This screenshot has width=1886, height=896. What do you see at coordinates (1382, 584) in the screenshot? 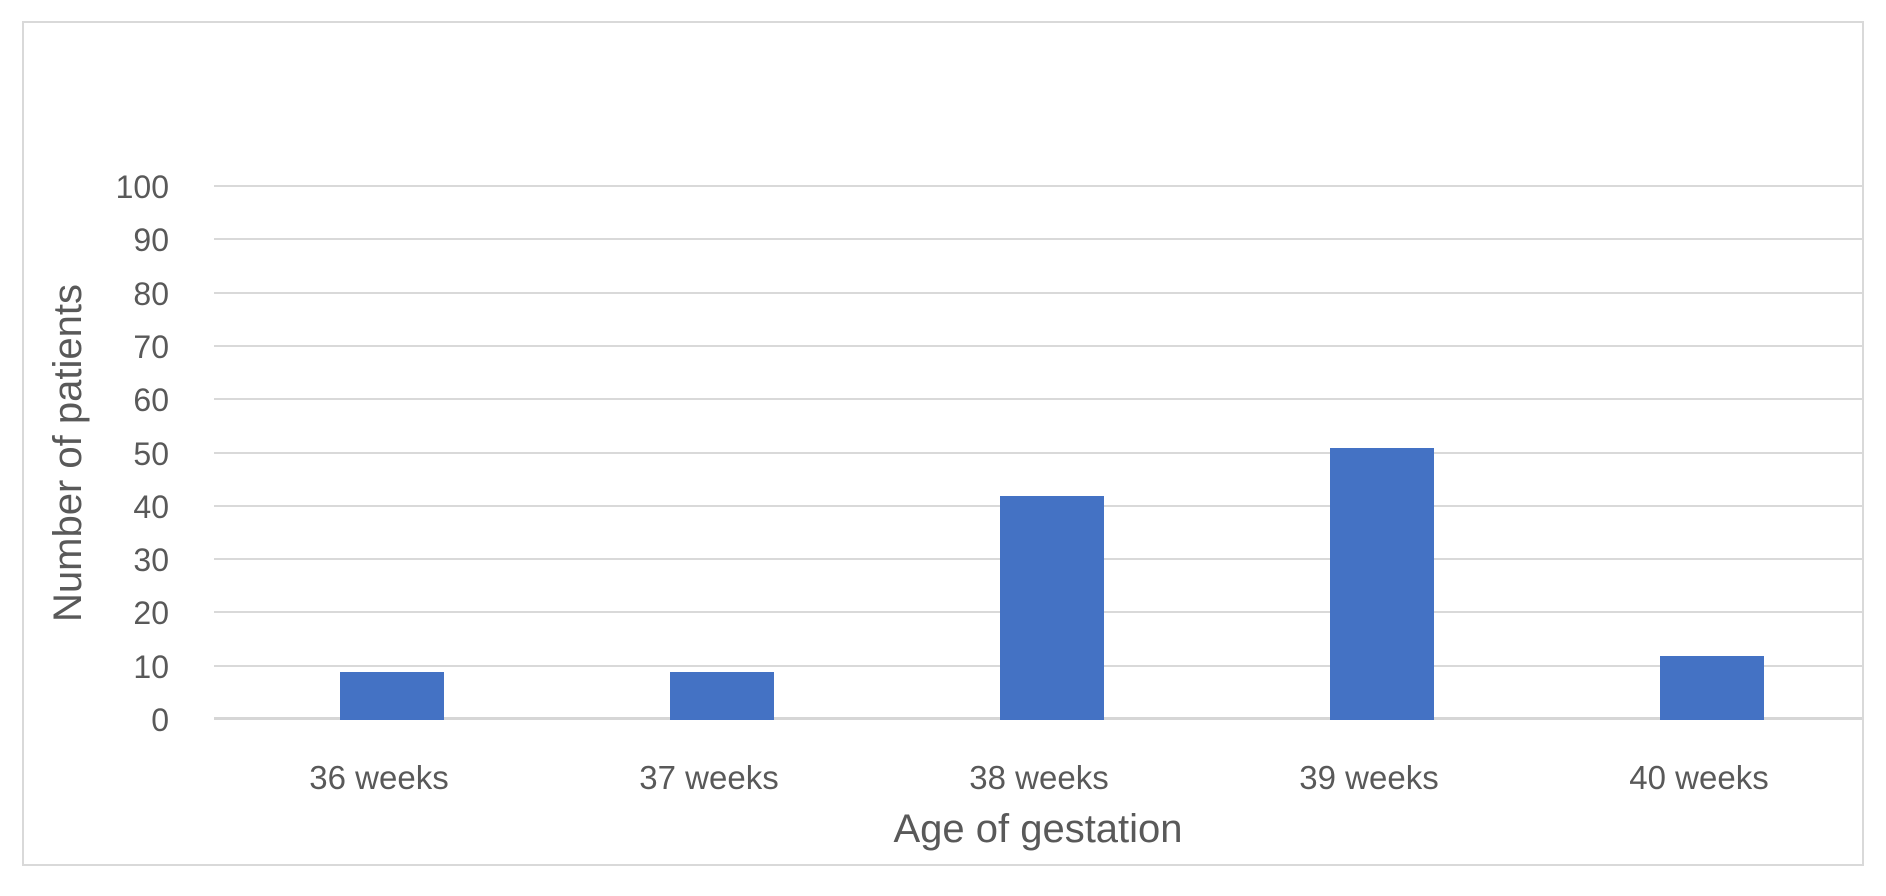
I see `bar-39-weeks` at bounding box center [1382, 584].